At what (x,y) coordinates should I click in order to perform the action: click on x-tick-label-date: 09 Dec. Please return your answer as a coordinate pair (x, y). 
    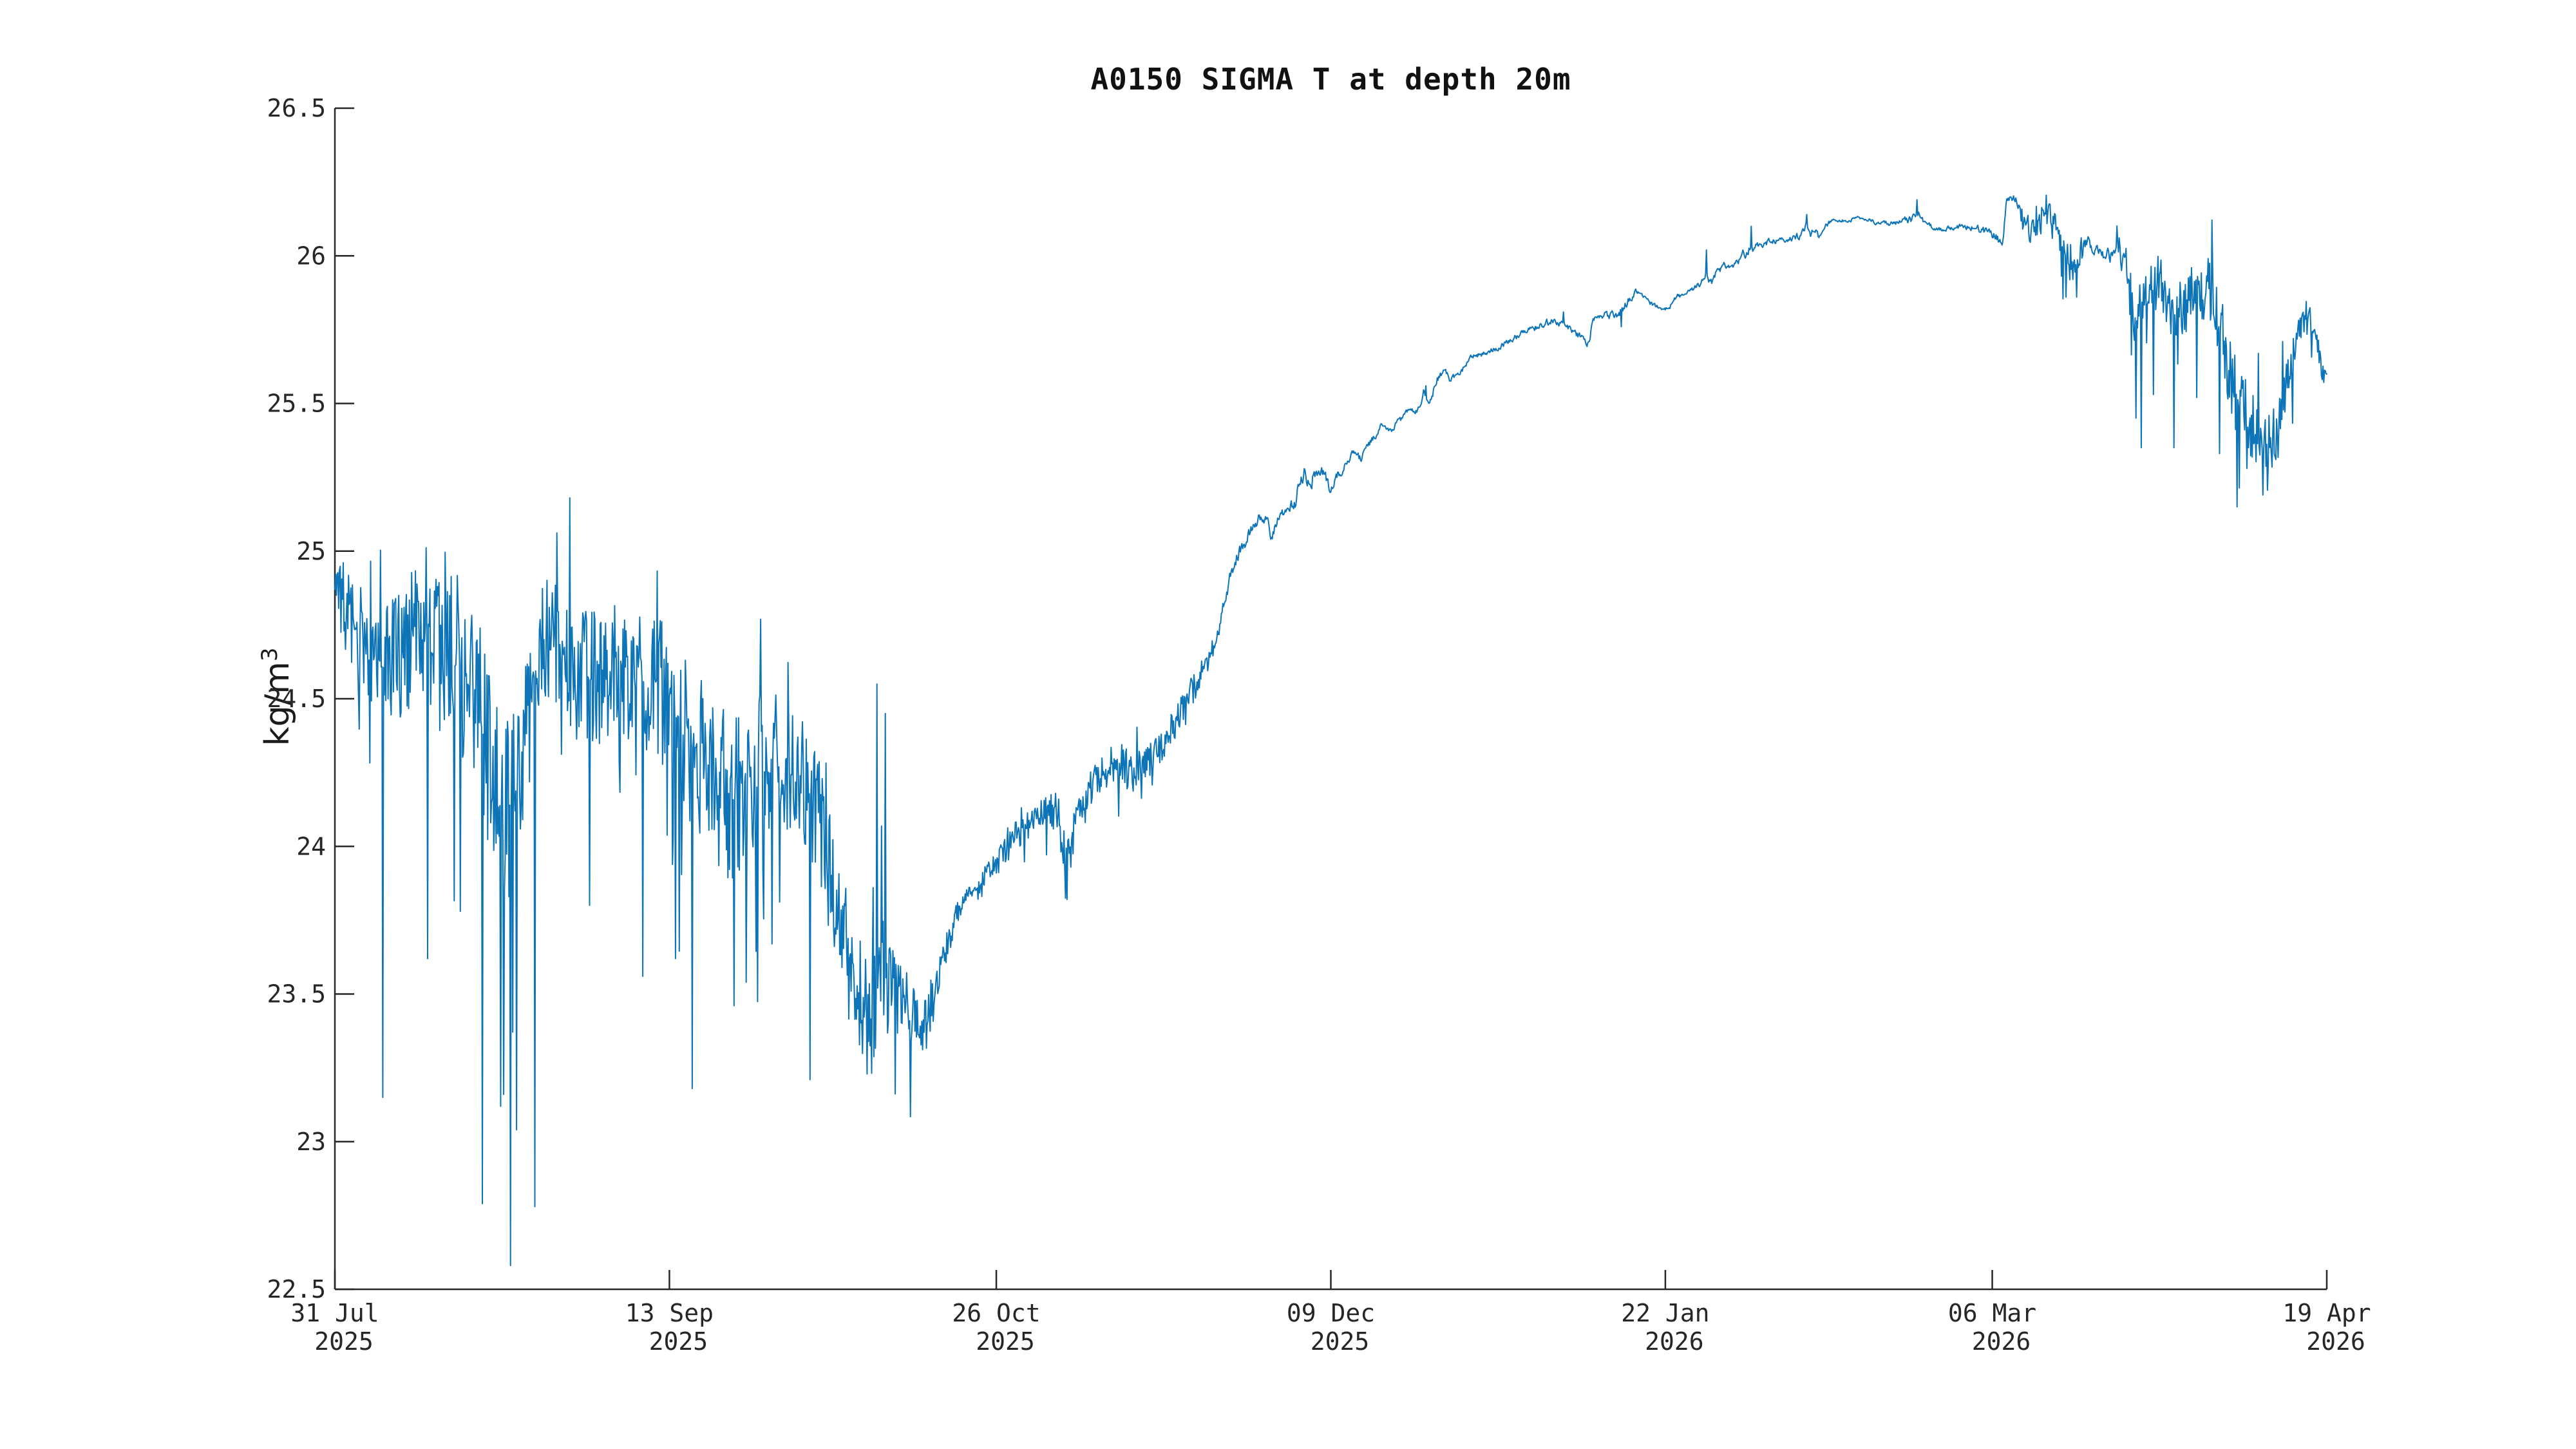
    Looking at the image, I should click on (1331, 1313).